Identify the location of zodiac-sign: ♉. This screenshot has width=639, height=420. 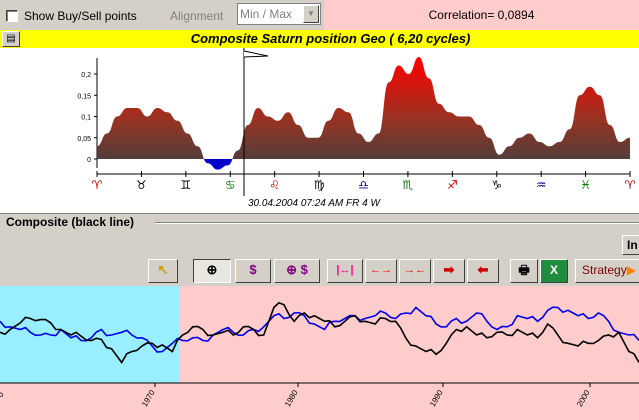
(141, 185).